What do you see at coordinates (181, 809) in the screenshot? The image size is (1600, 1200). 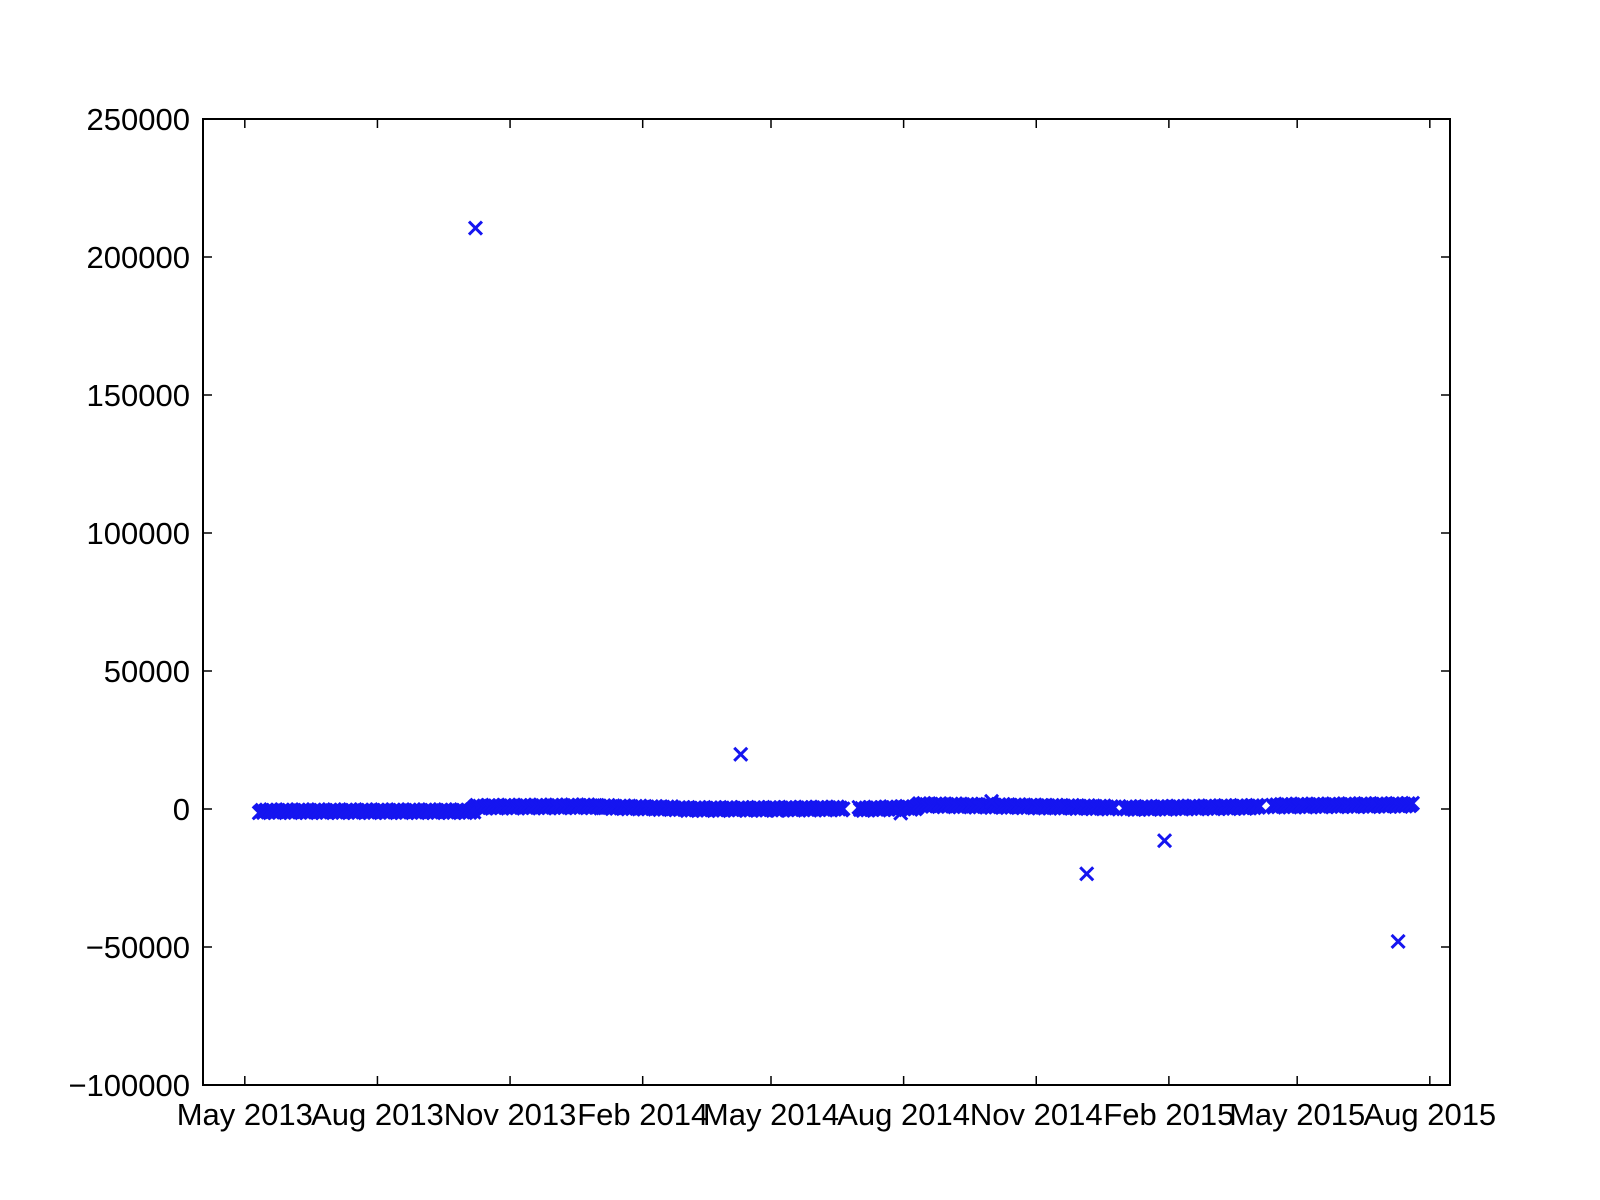 I see `y-tick-label: 0` at bounding box center [181, 809].